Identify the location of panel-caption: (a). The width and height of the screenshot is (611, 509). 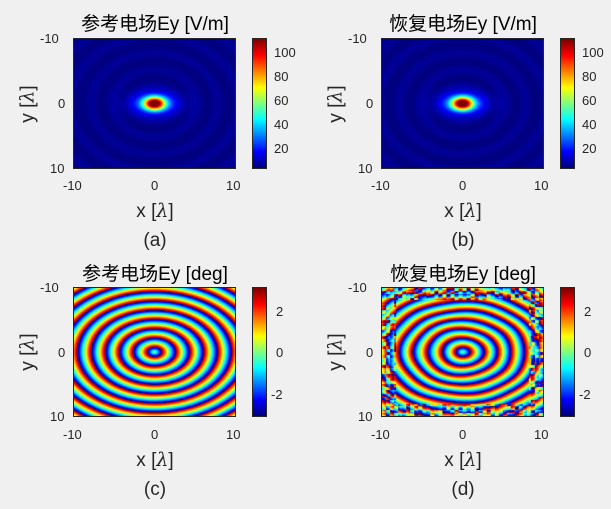
(155, 240).